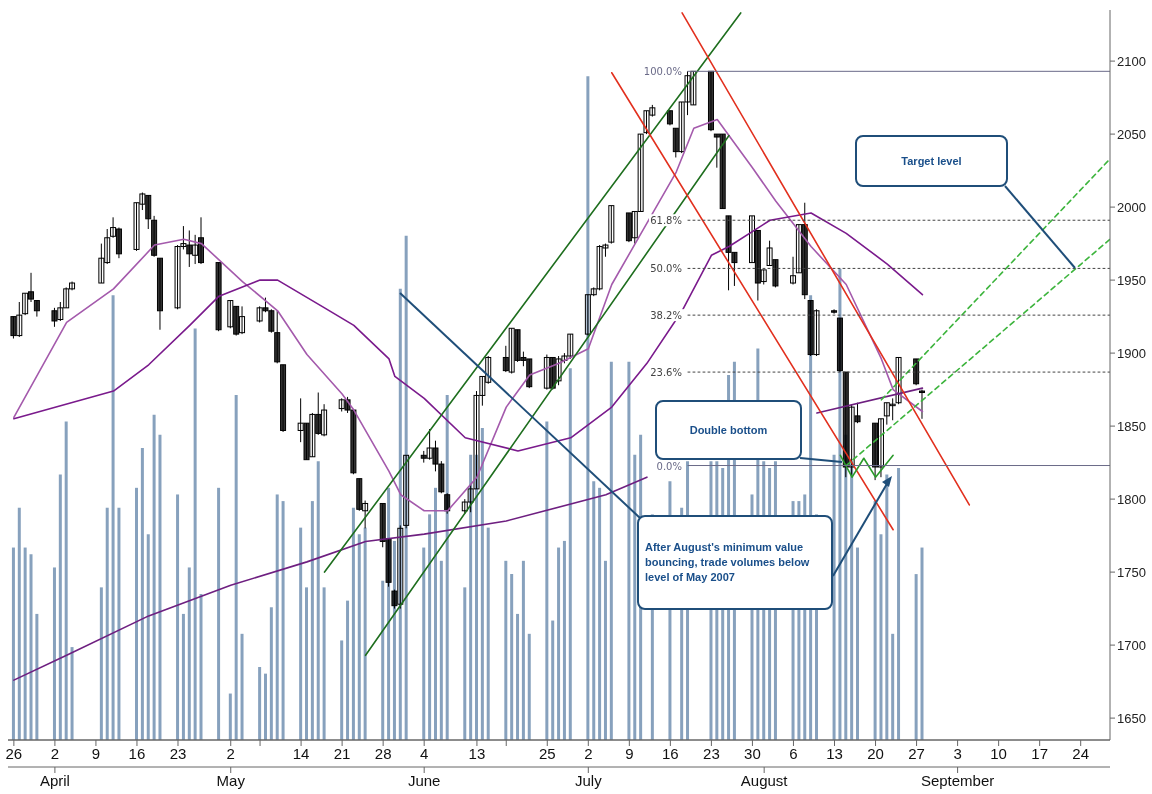 This screenshot has width=1152, height=794. Describe the element at coordinates (666, 221) in the screenshot. I see `series-label: 61.8%` at that location.